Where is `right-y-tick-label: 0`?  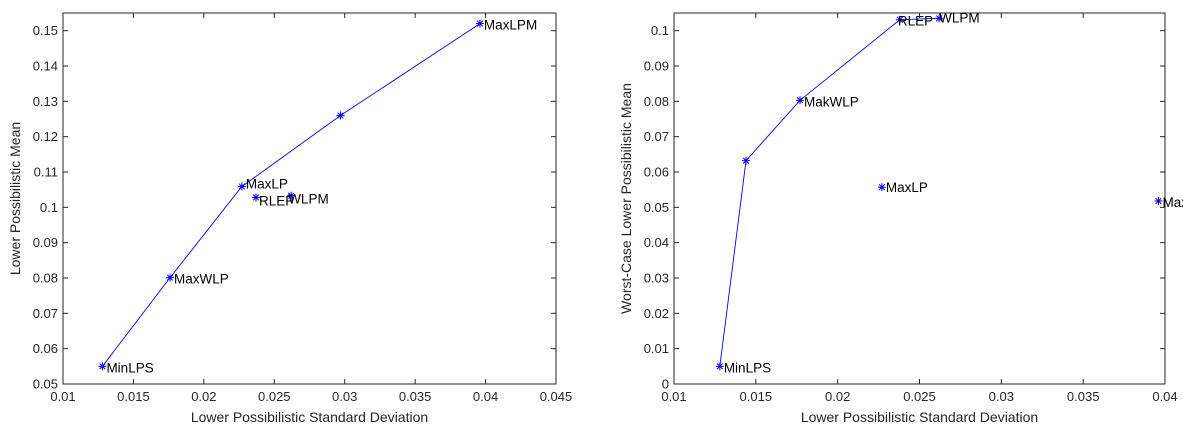
right-y-tick-label: 0 is located at coordinates (665, 384).